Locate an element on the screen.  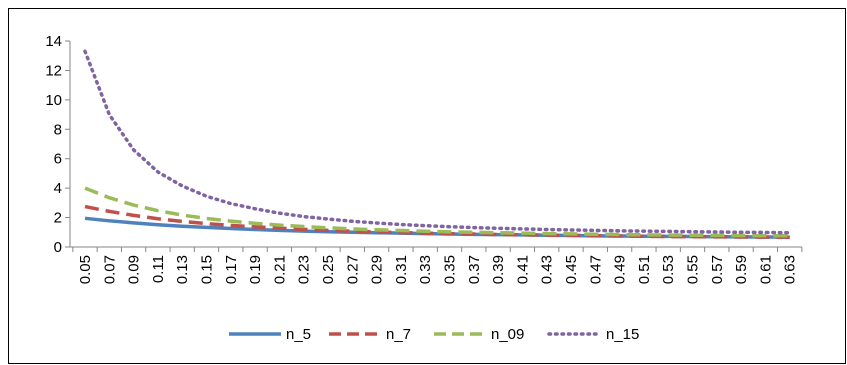
y-tick-label: 8 is located at coordinates (58, 129).